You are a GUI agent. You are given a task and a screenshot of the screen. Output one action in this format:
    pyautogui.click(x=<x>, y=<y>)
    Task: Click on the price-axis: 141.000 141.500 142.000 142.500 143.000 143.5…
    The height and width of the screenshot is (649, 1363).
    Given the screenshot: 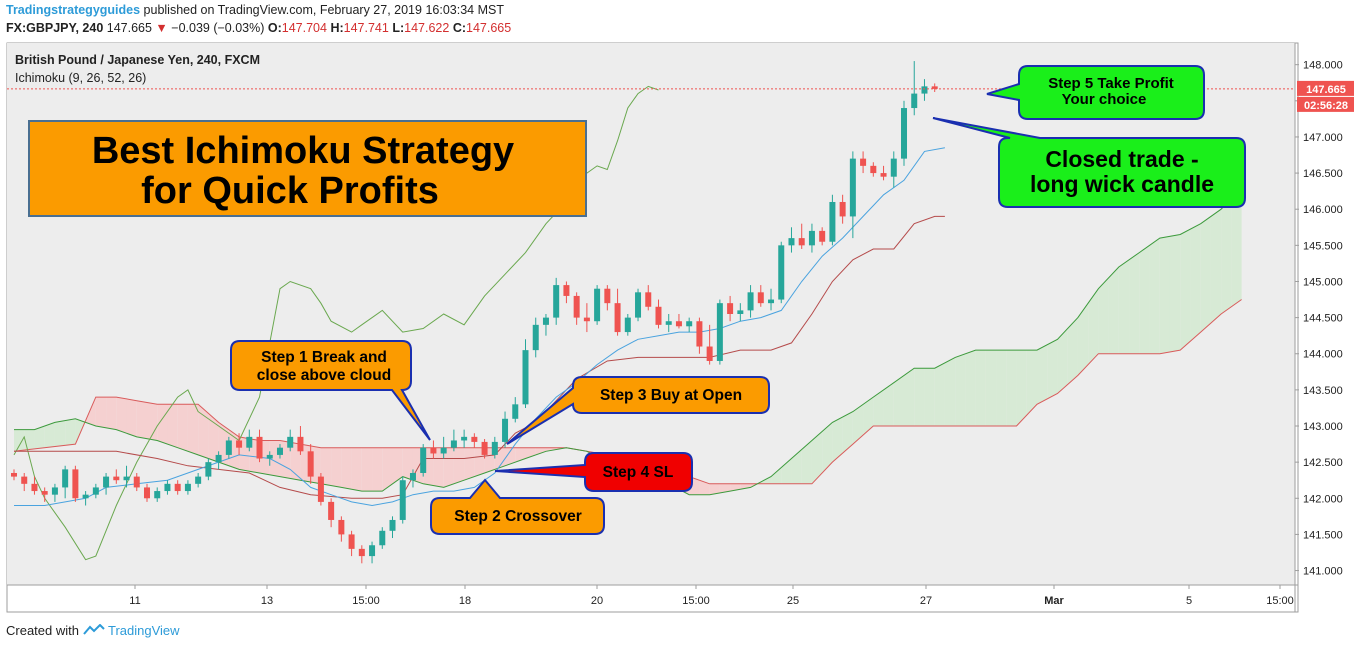 What is the action you would take?
    pyautogui.click(x=1319, y=319)
    